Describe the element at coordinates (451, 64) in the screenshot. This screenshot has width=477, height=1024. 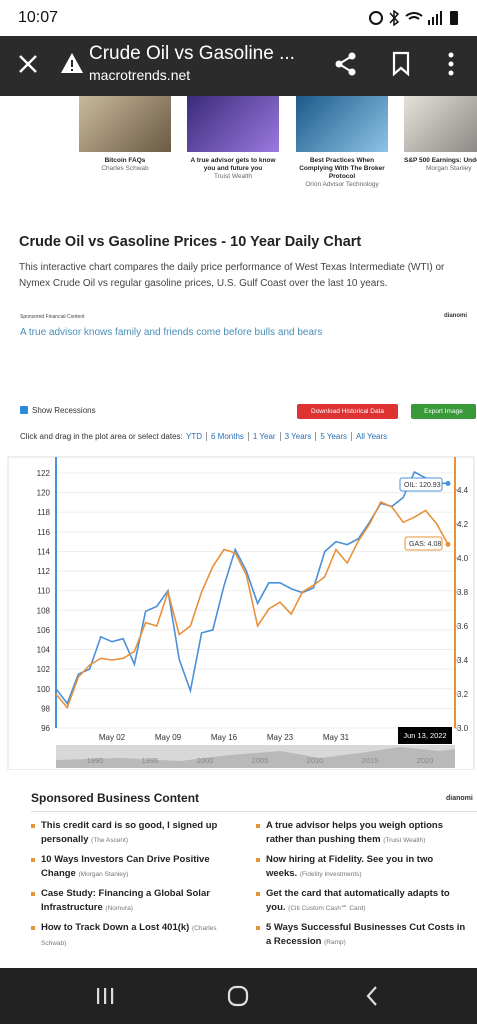
I see `menu-button` at that location.